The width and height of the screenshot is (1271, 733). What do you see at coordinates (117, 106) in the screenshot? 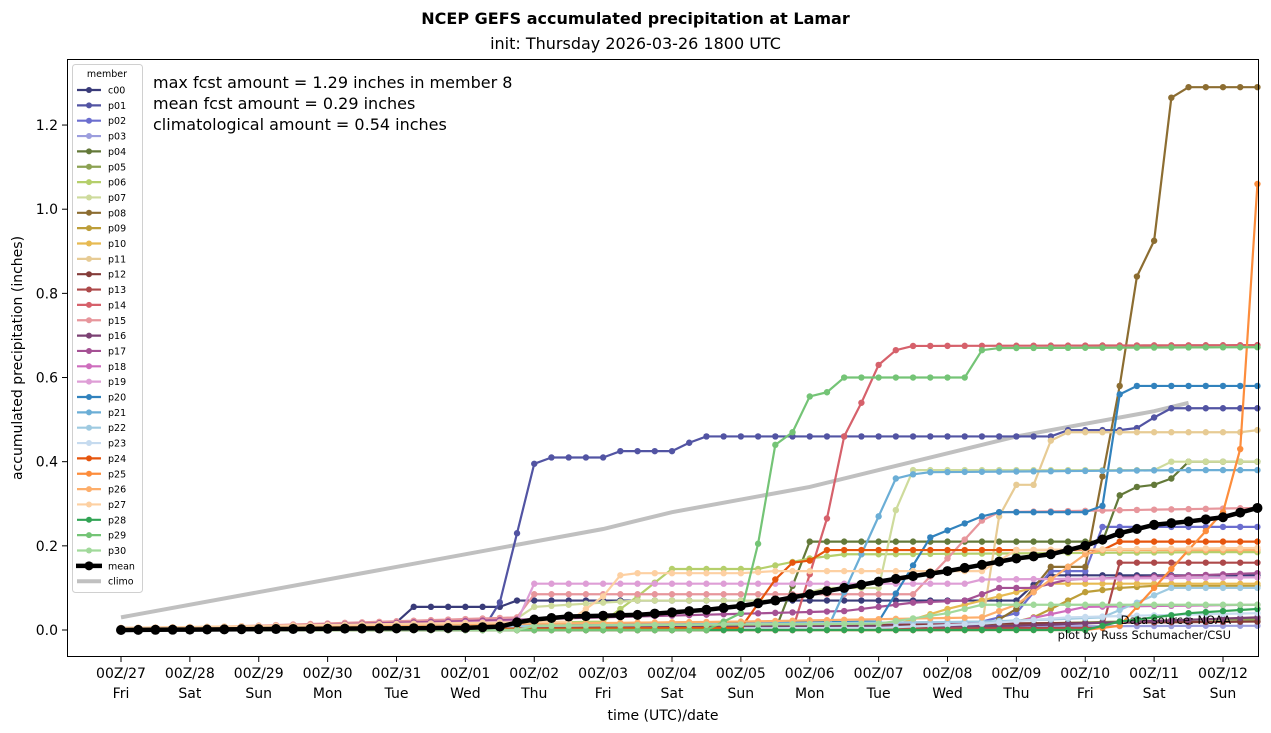
I see `legend-label: p01` at bounding box center [117, 106].